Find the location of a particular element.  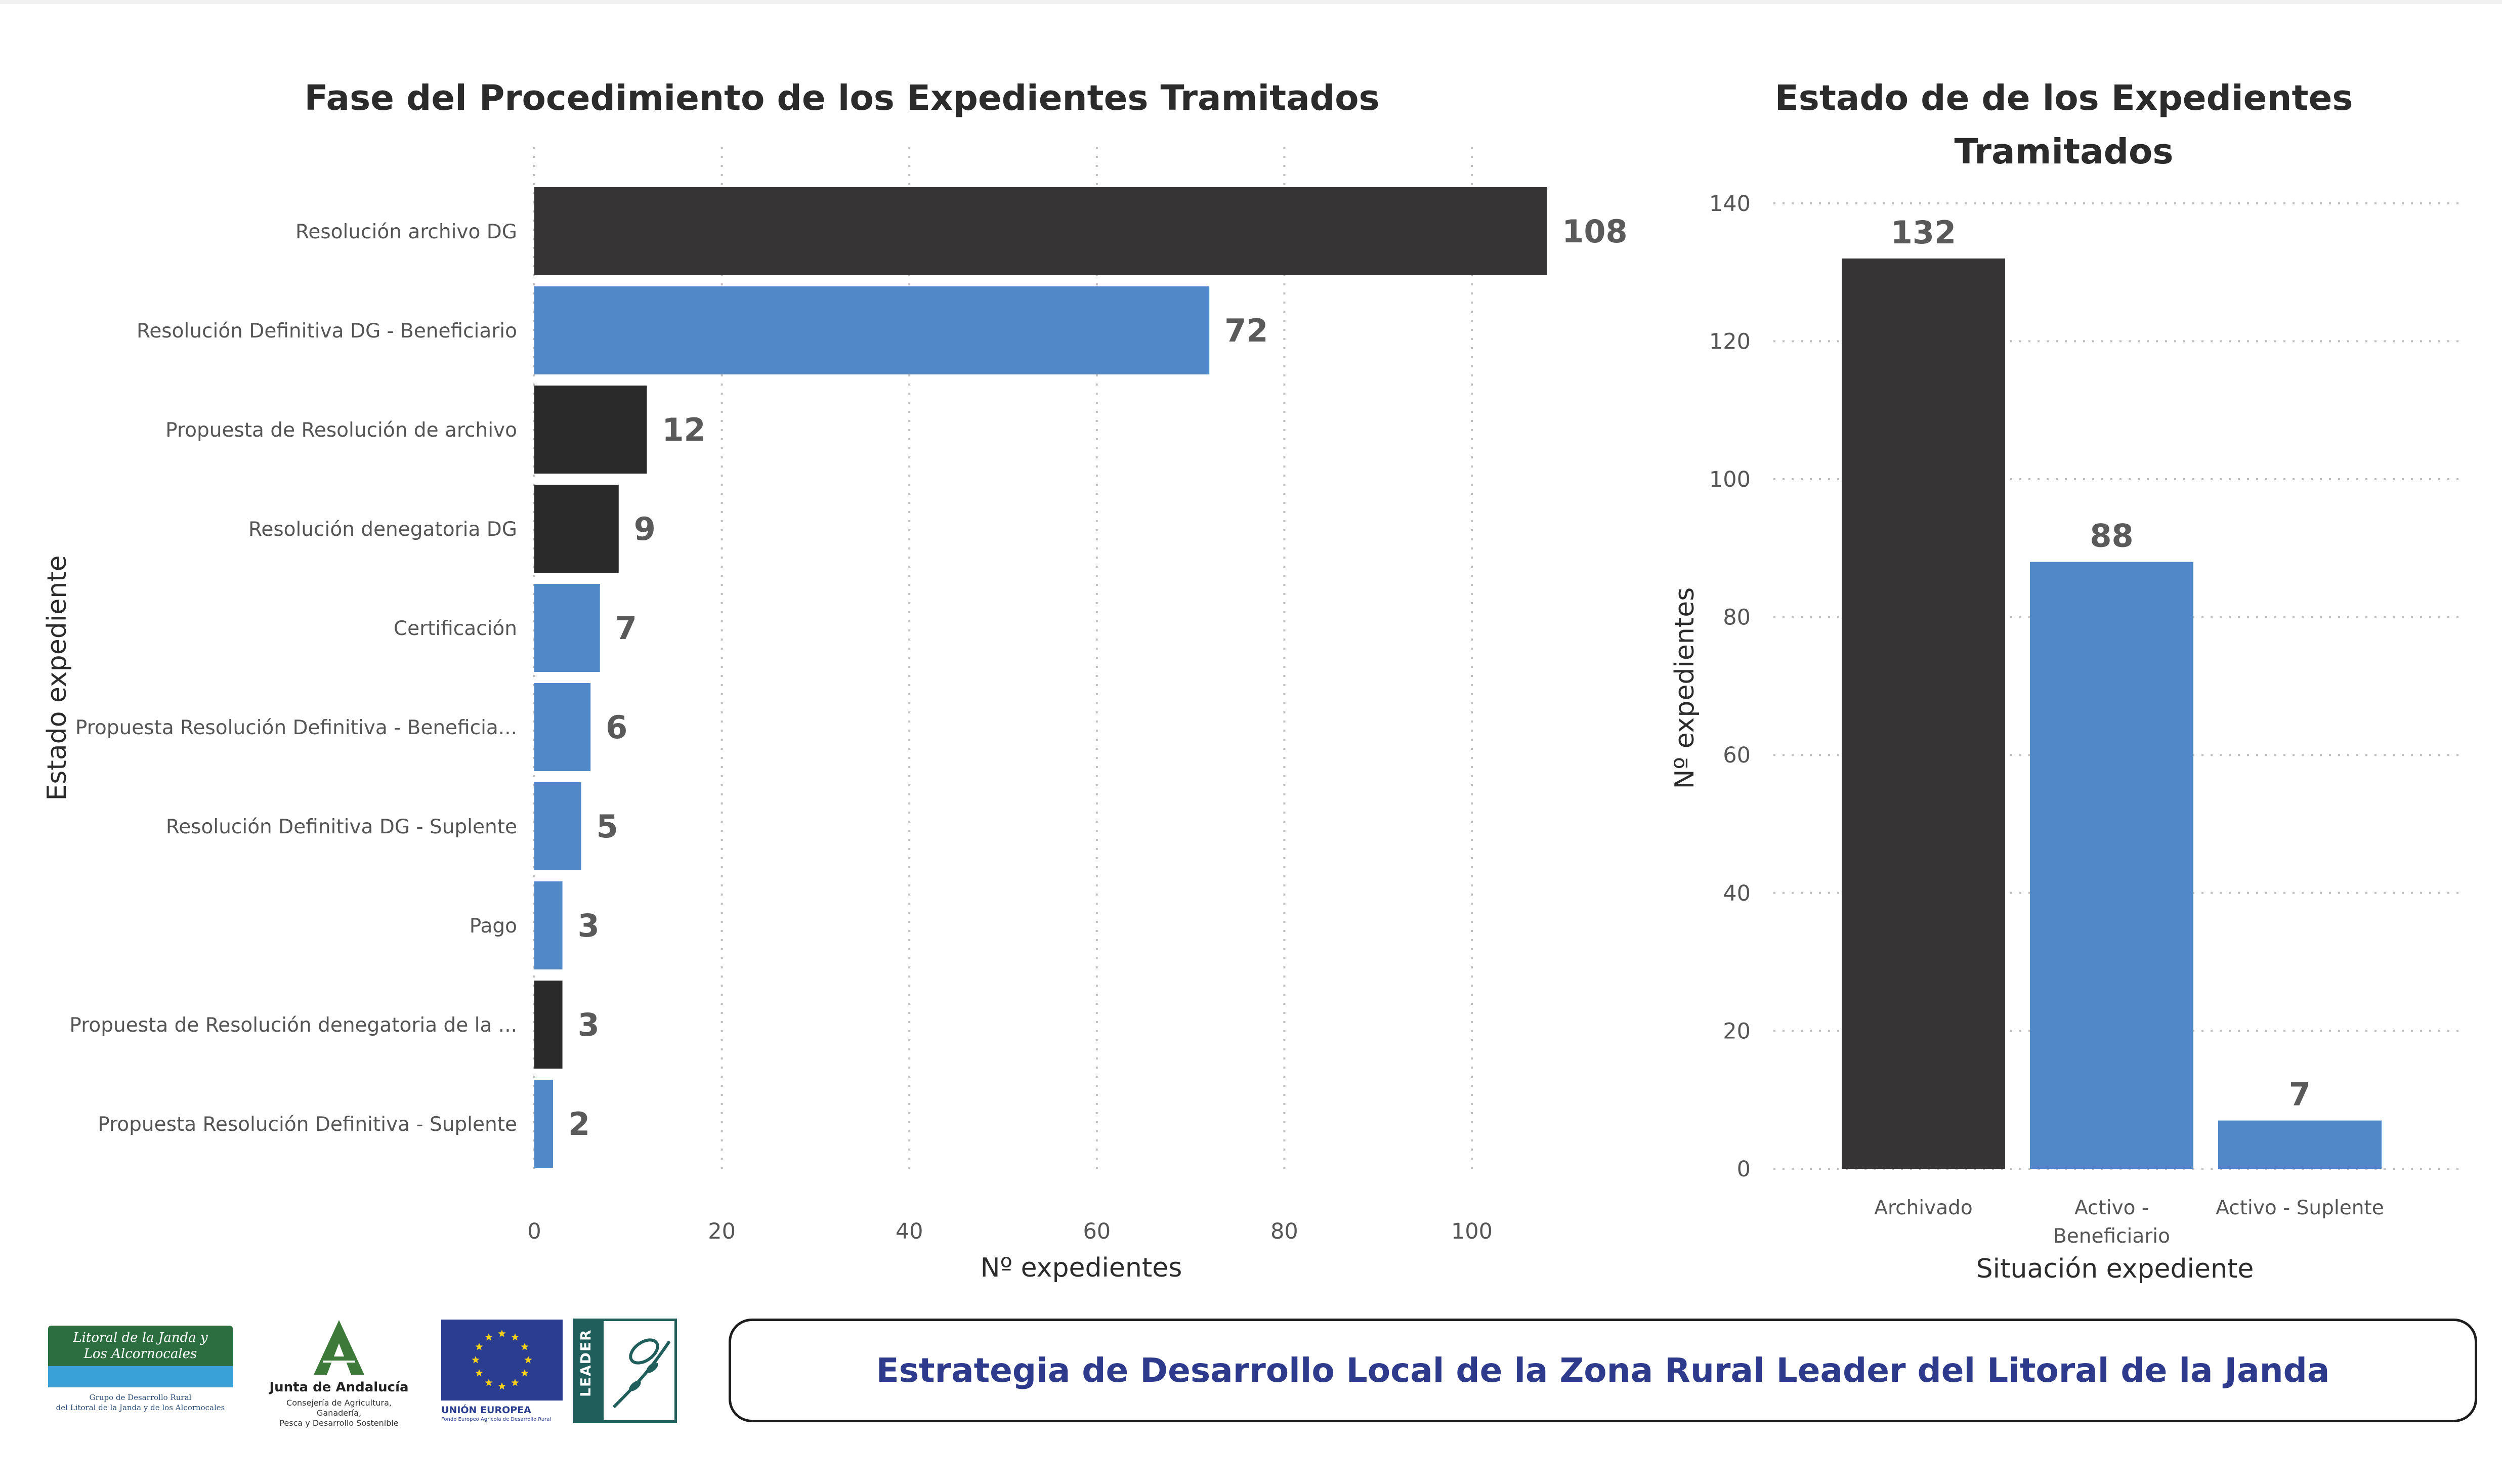

right-chart-y-tick-label: 100 is located at coordinates (1730, 479).